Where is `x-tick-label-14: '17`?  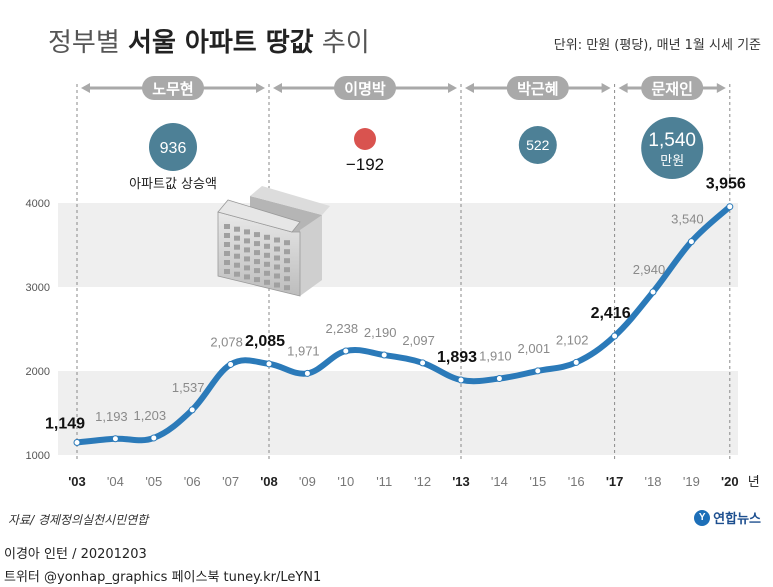 x-tick-label-14: '17 is located at coordinates (615, 481).